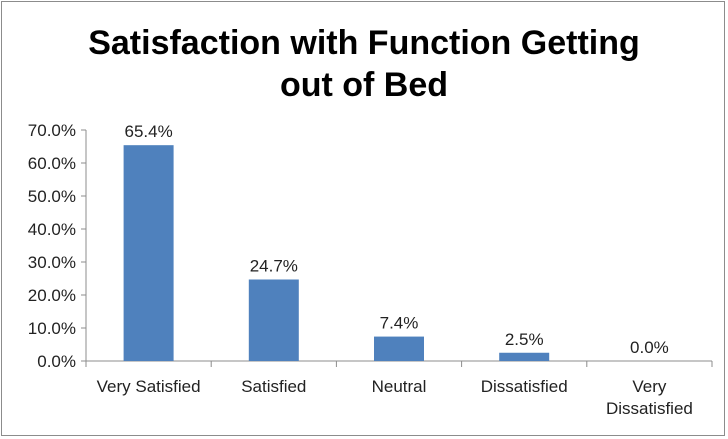  I want to click on x-tick-label: Satisfied, so click(273, 386).